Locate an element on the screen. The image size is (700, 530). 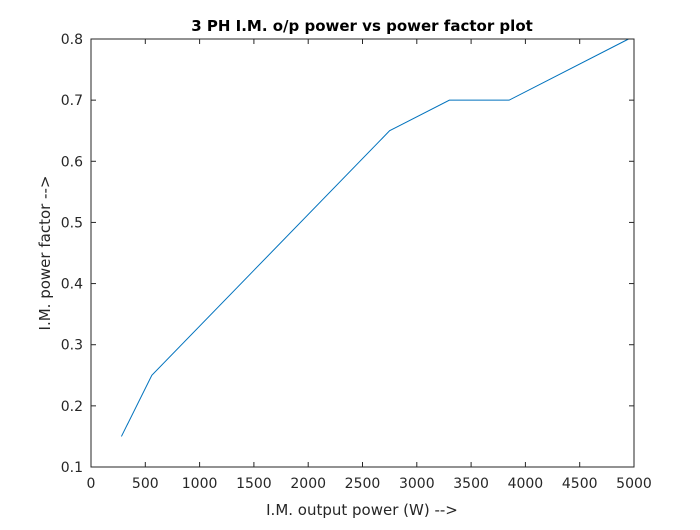
x-tick-label: 0 is located at coordinates (91, 484).